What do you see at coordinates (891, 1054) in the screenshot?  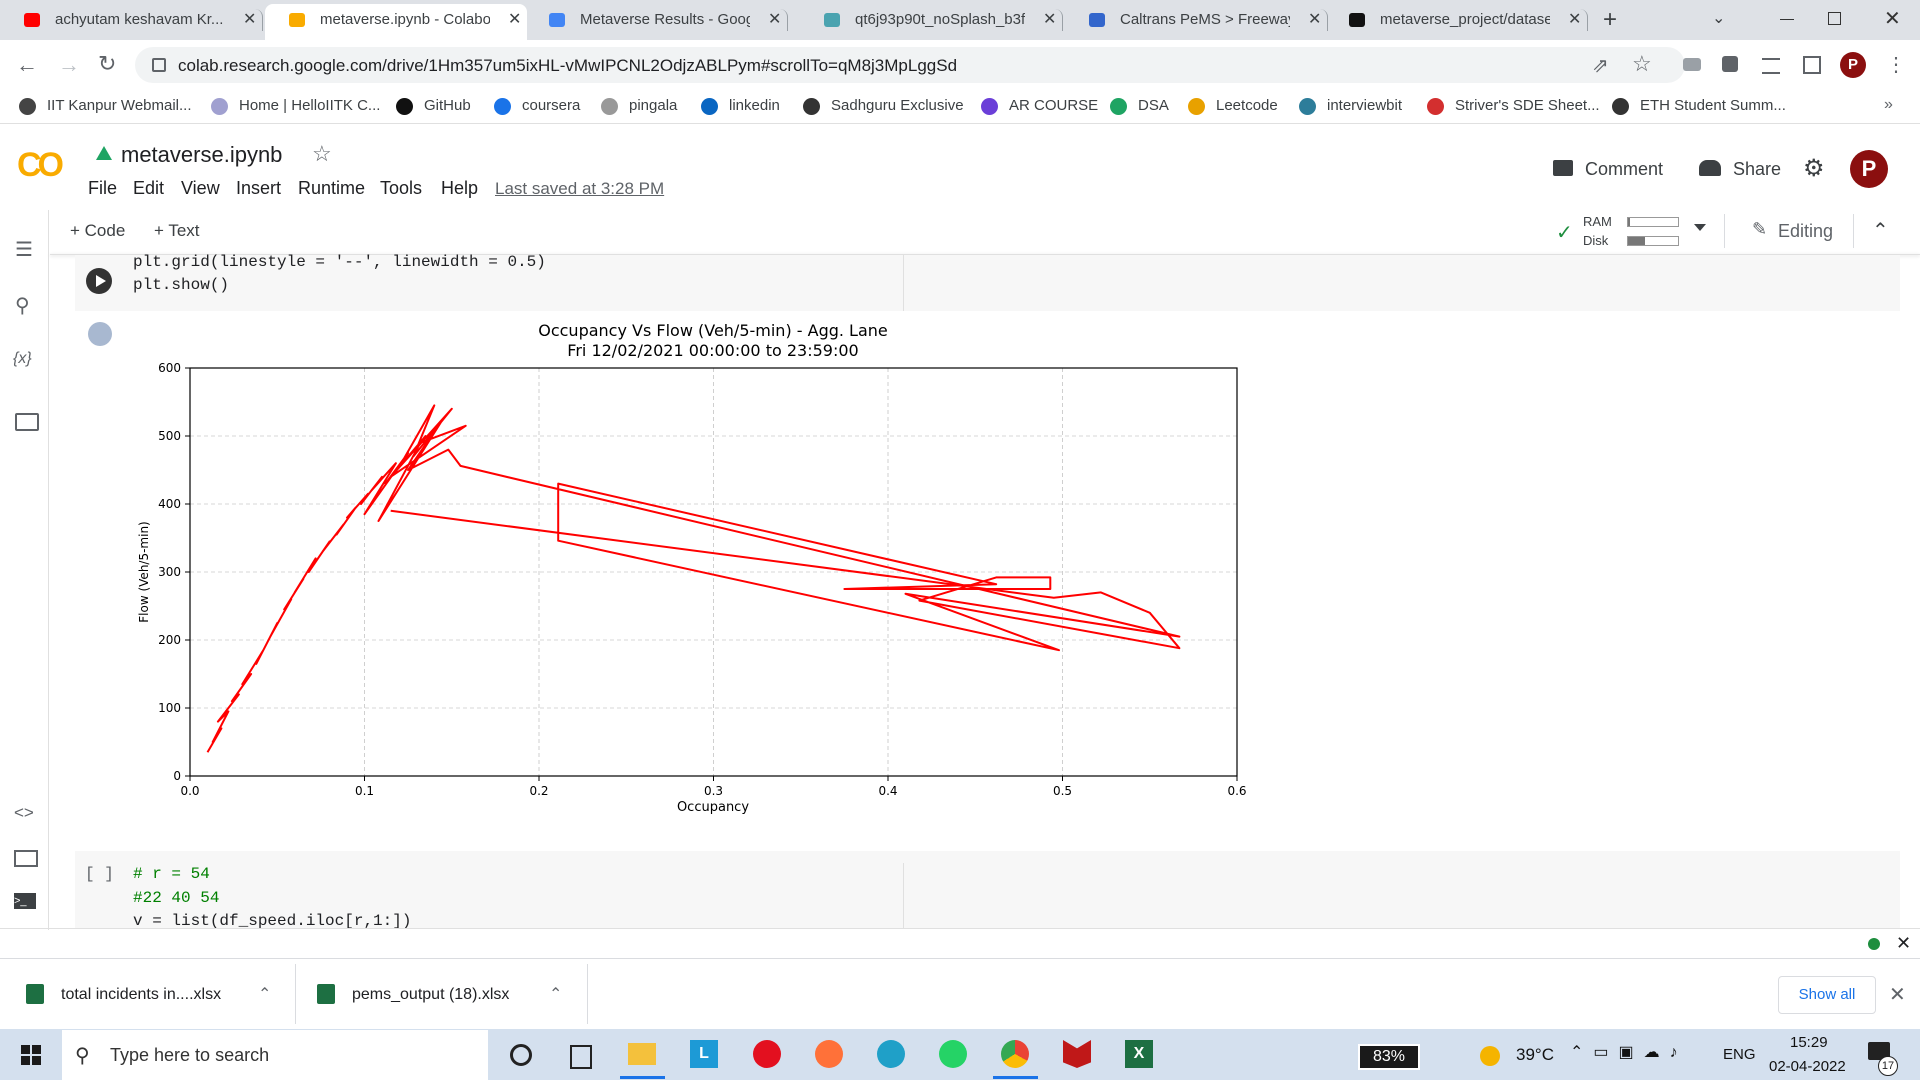 I see `app-edge` at bounding box center [891, 1054].